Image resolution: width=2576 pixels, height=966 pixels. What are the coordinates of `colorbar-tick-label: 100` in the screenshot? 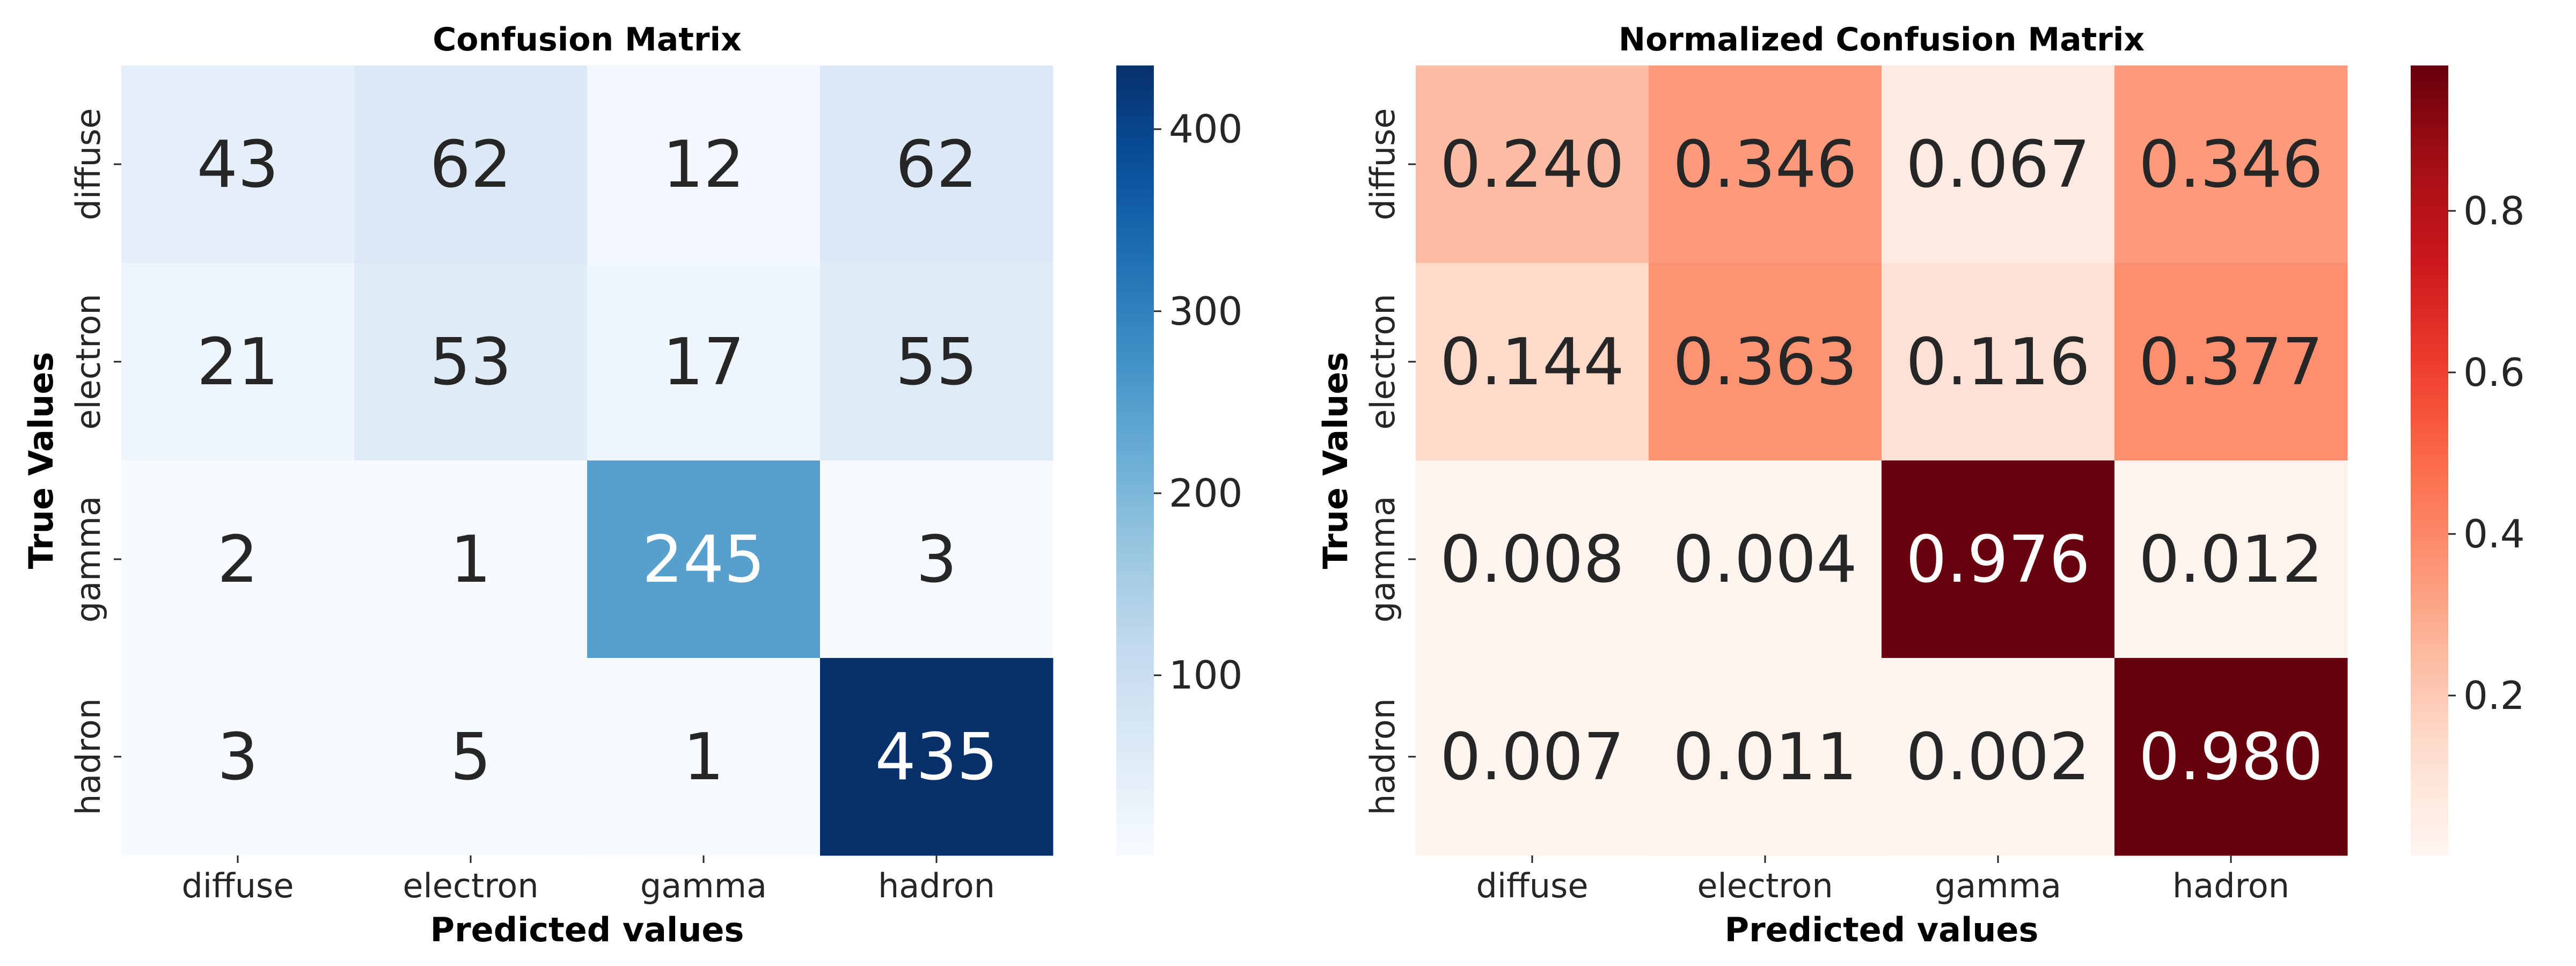 It's located at (1205, 675).